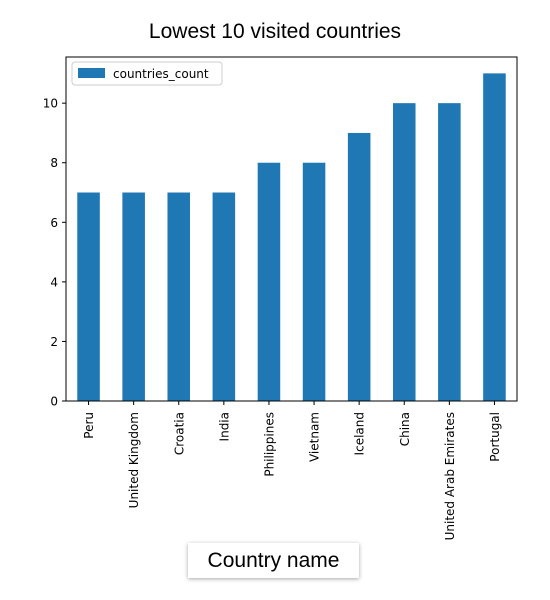  Describe the element at coordinates (224, 426) in the screenshot. I see `x-tick-label: India` at that location.